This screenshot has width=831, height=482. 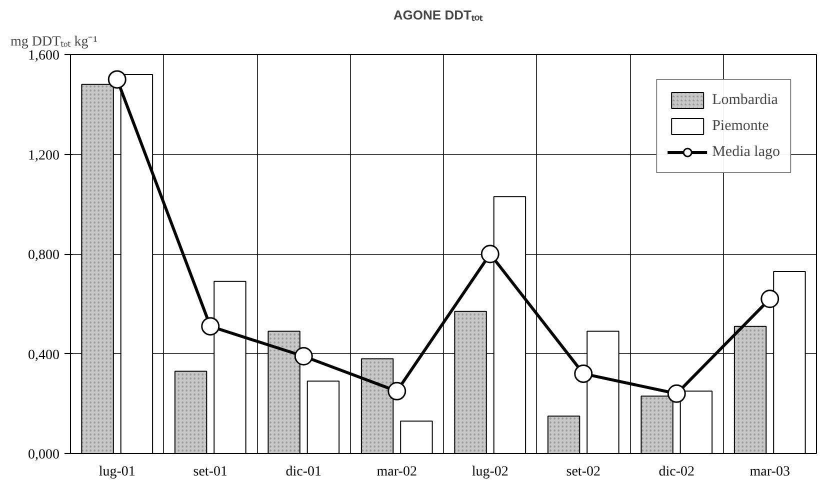 I want to click on x-tick-label: lug-01, so click(x=117, y=472).